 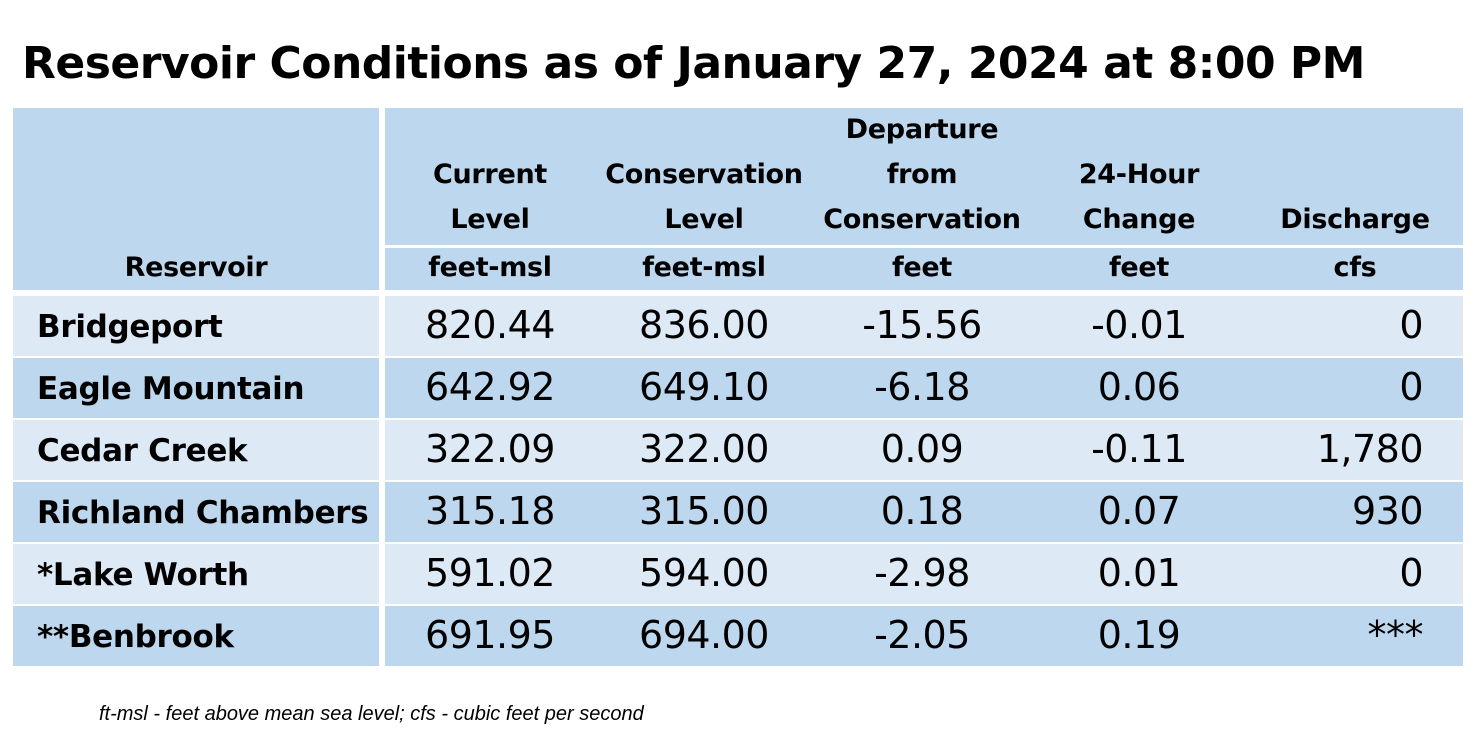 I want to click on column-label-line: Change, so click(x=1139, y=219).